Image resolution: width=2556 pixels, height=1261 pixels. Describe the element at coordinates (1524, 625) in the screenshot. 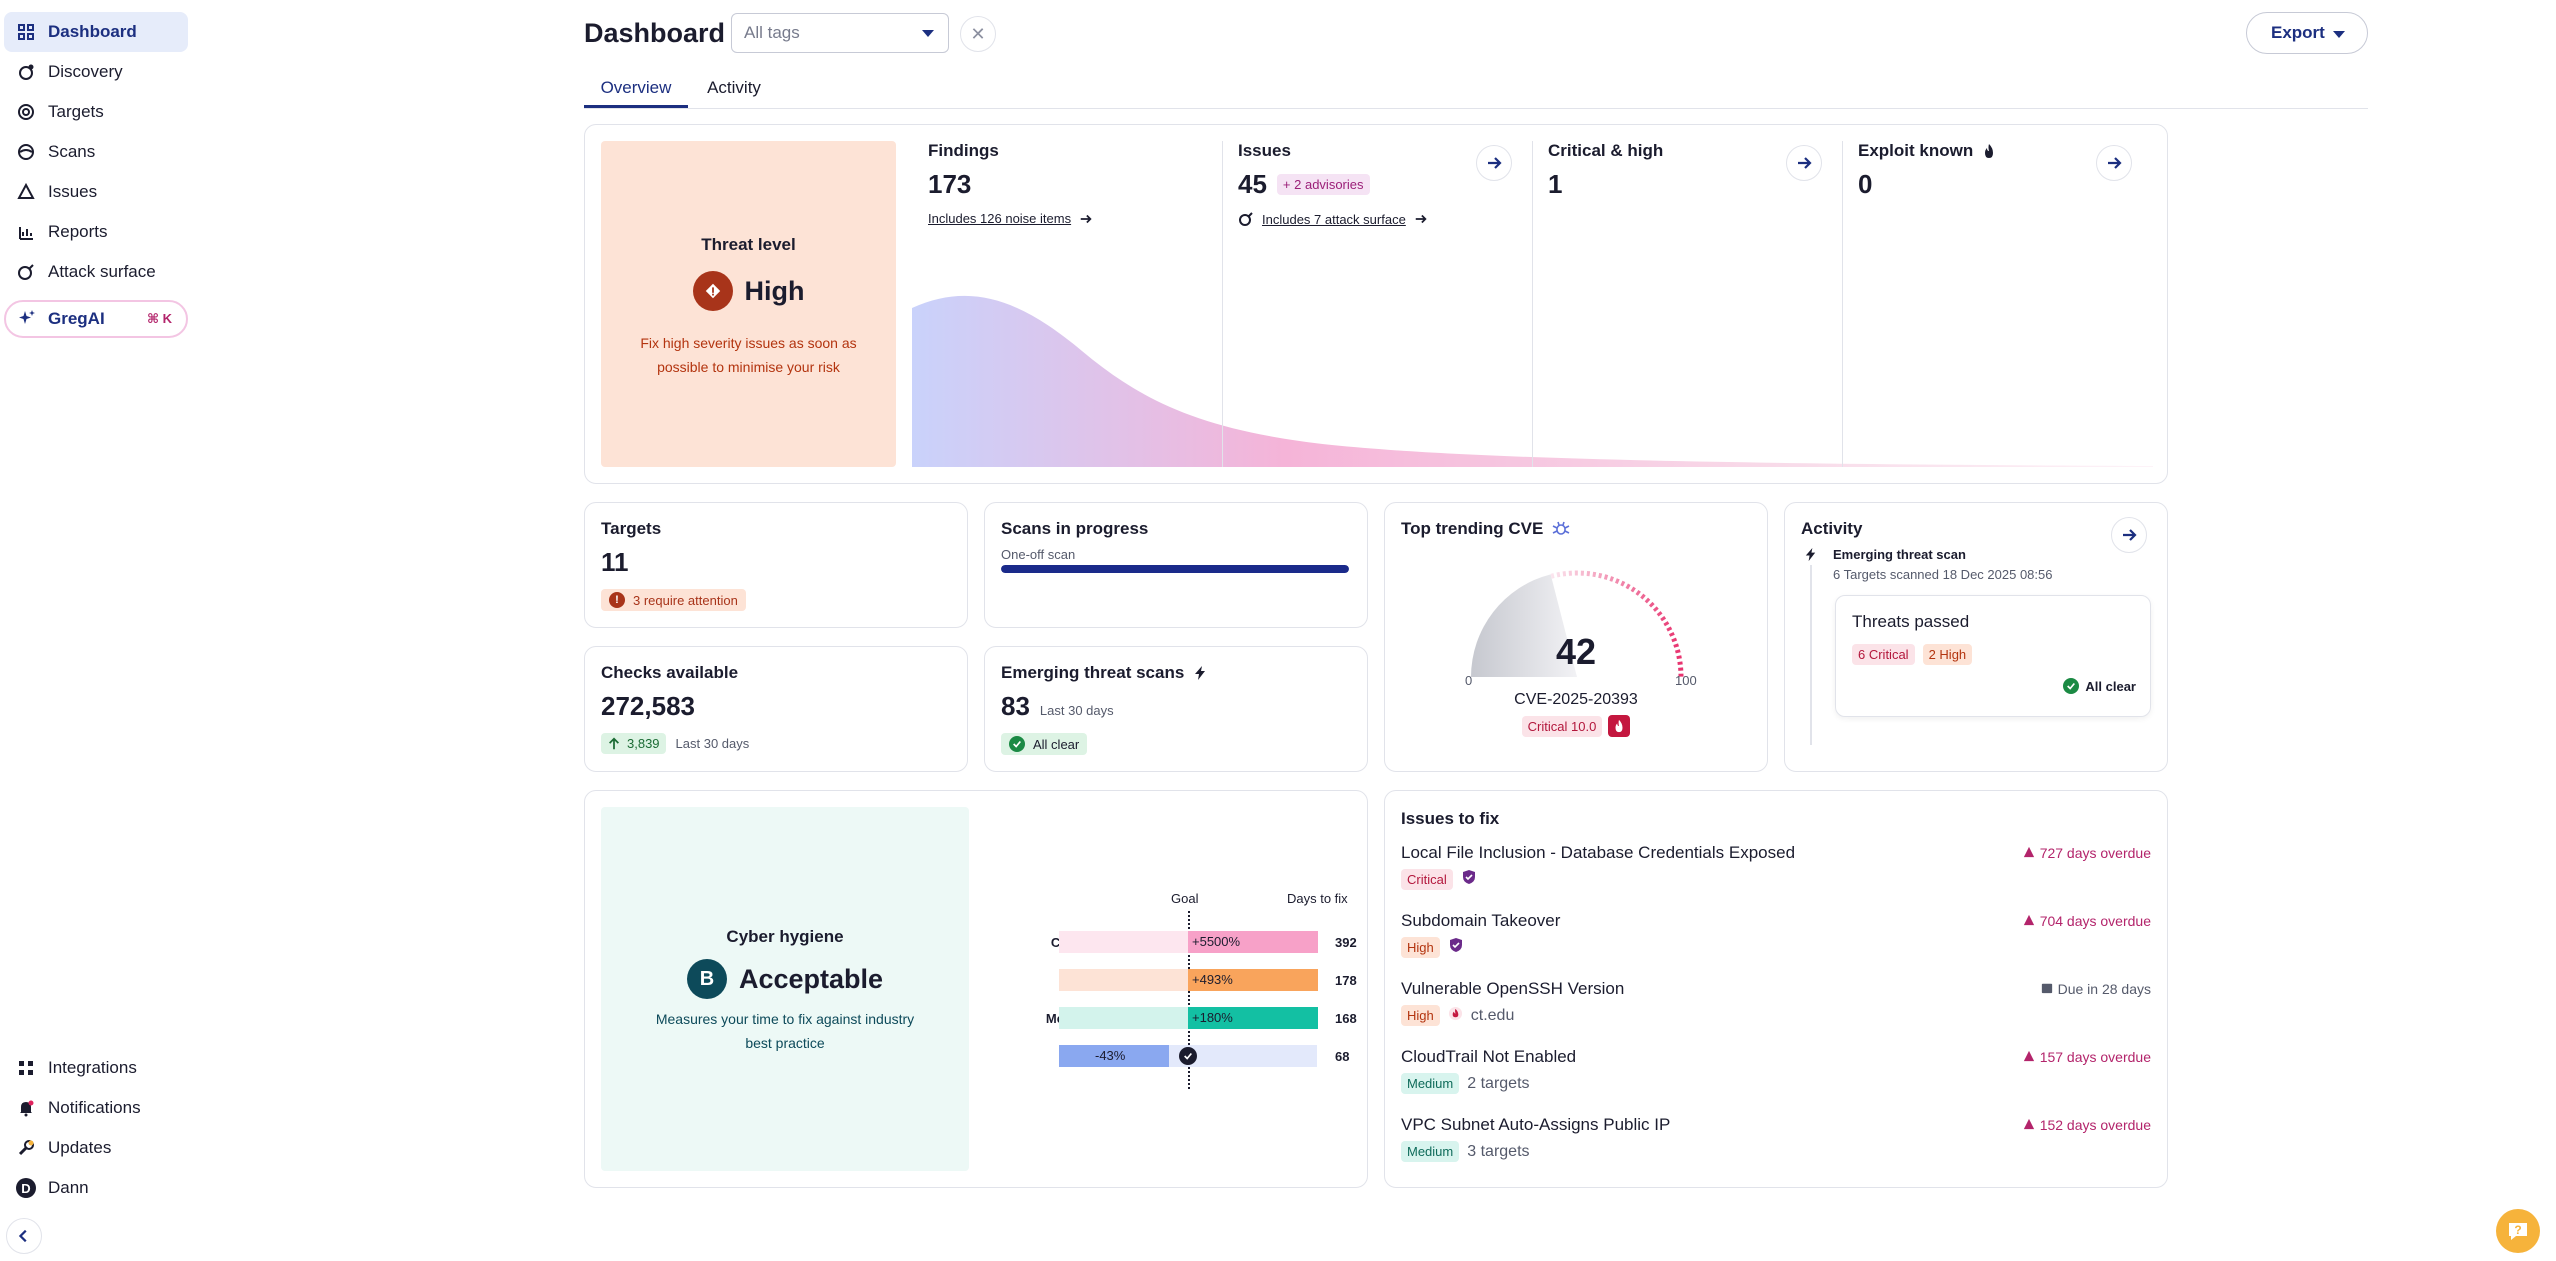

I see `gauge-track` at that location.